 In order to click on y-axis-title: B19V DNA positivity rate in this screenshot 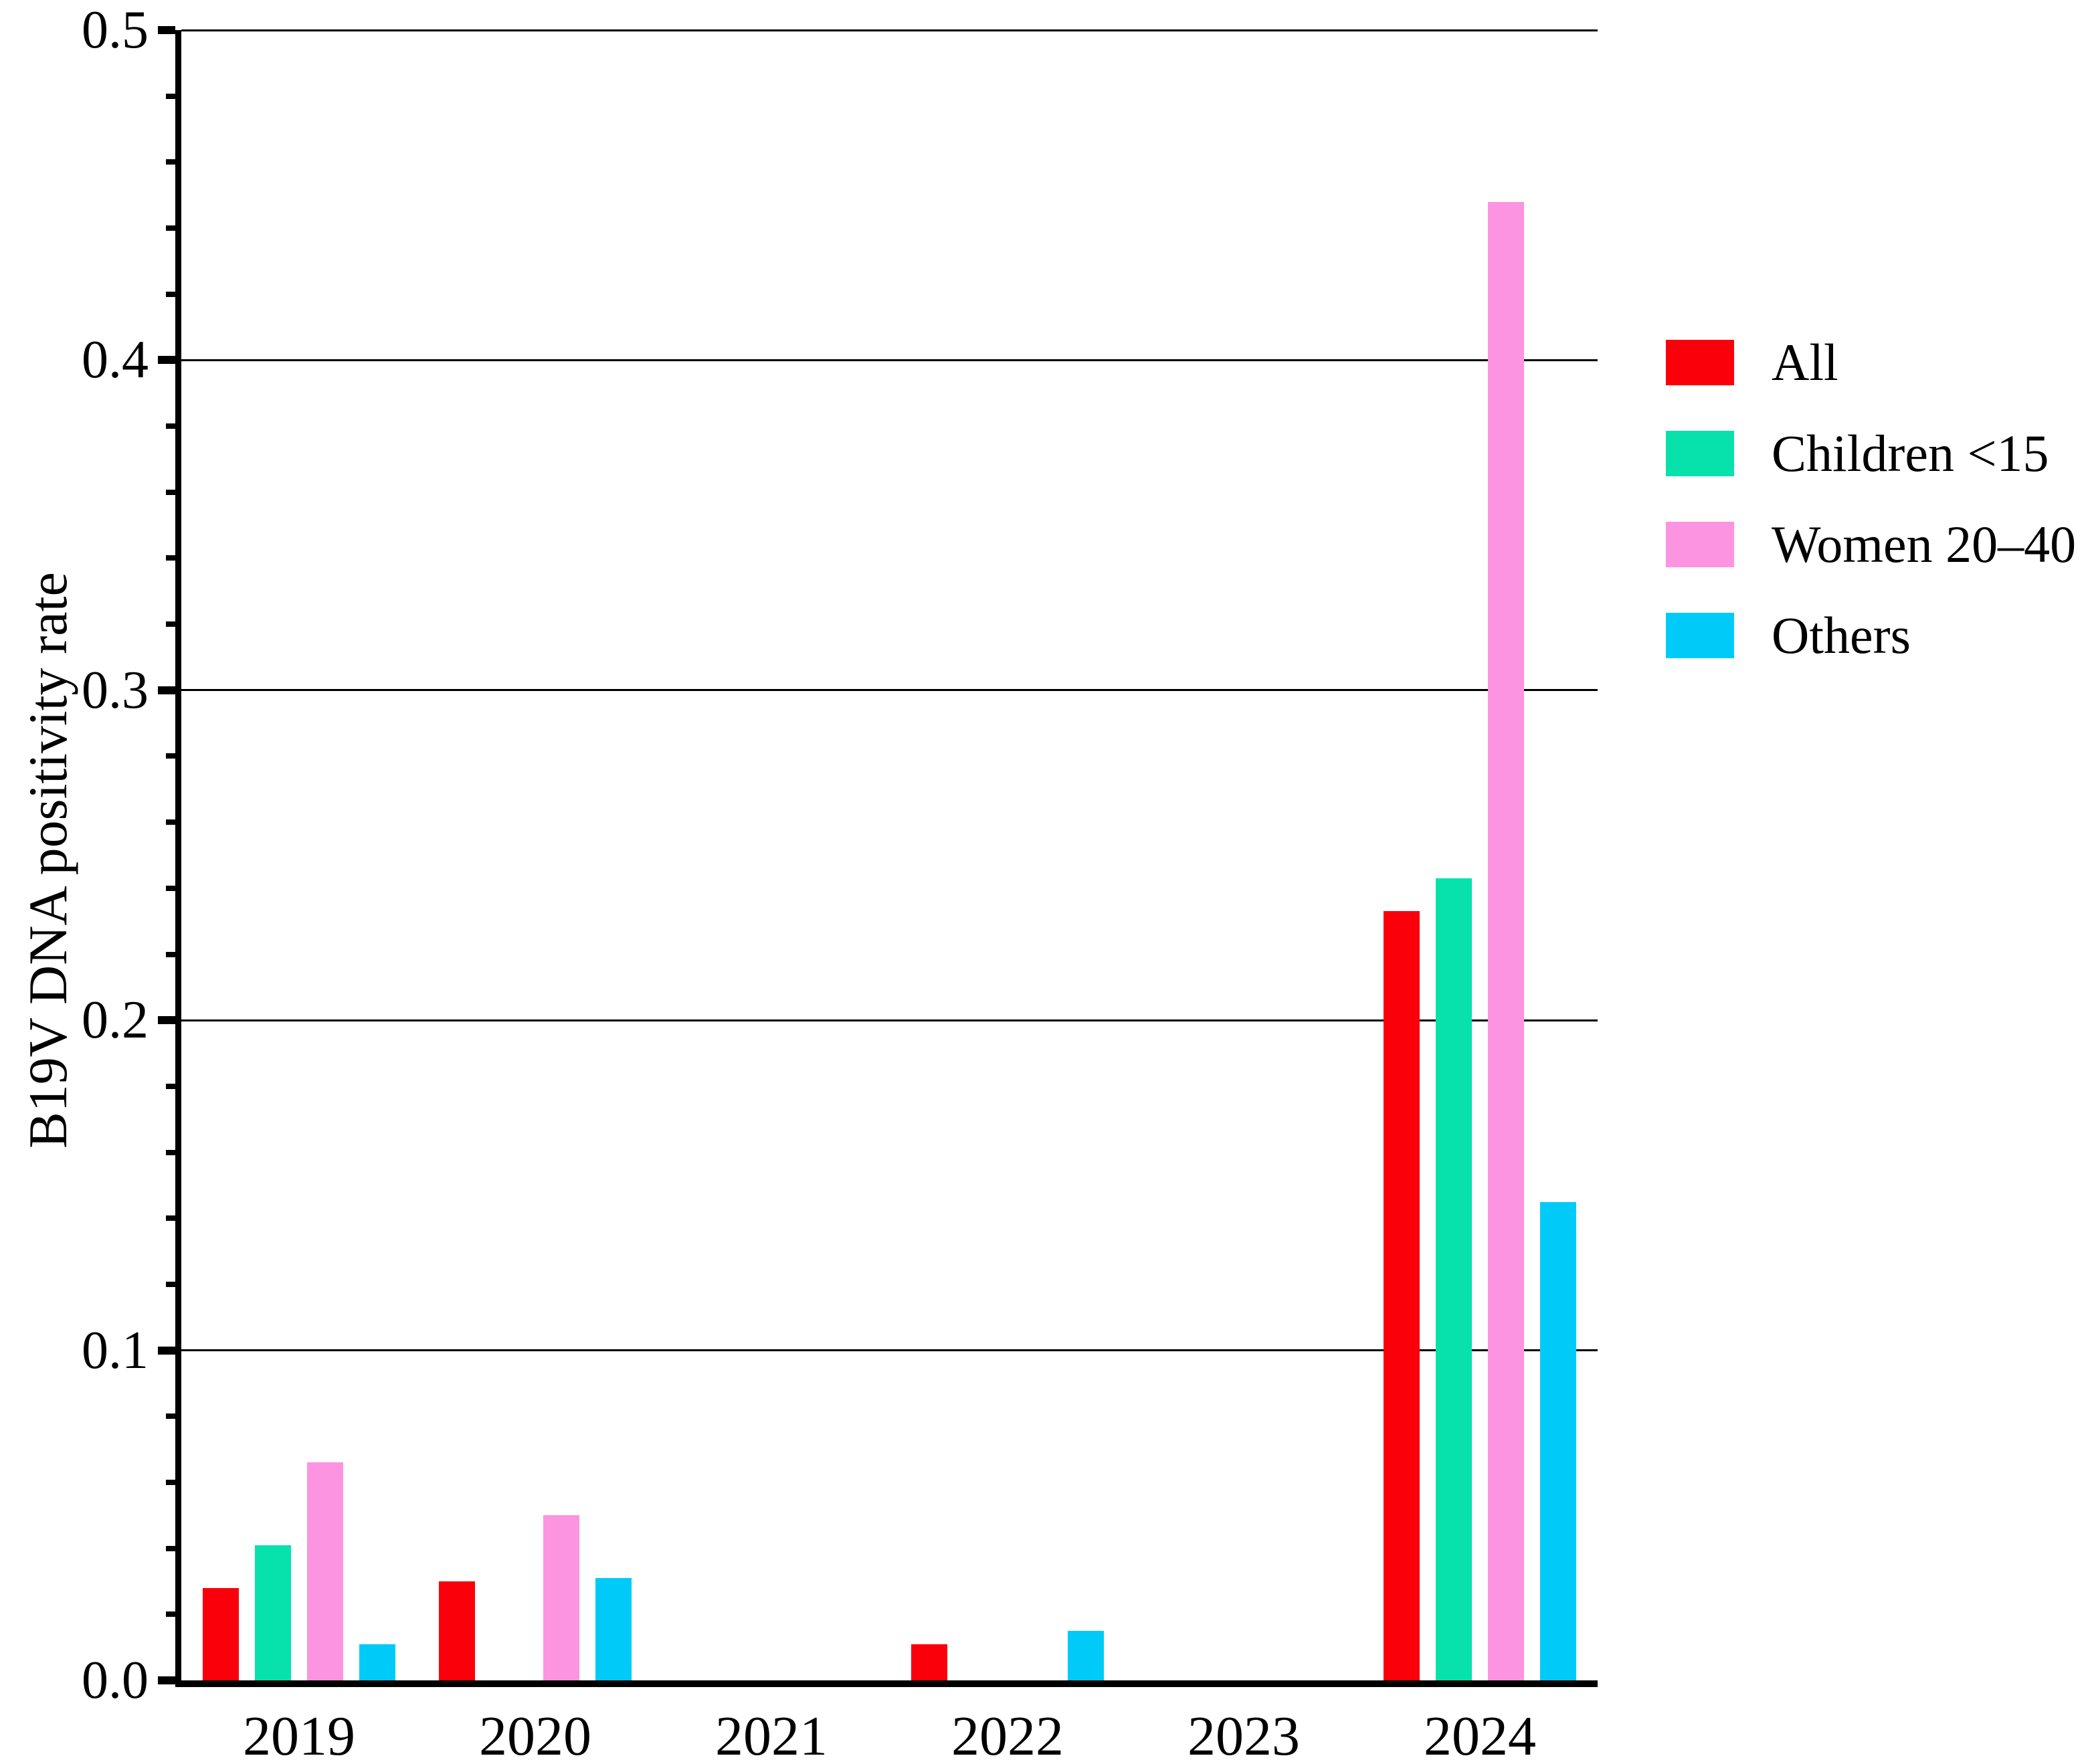, I will do `click(47, 860)`.